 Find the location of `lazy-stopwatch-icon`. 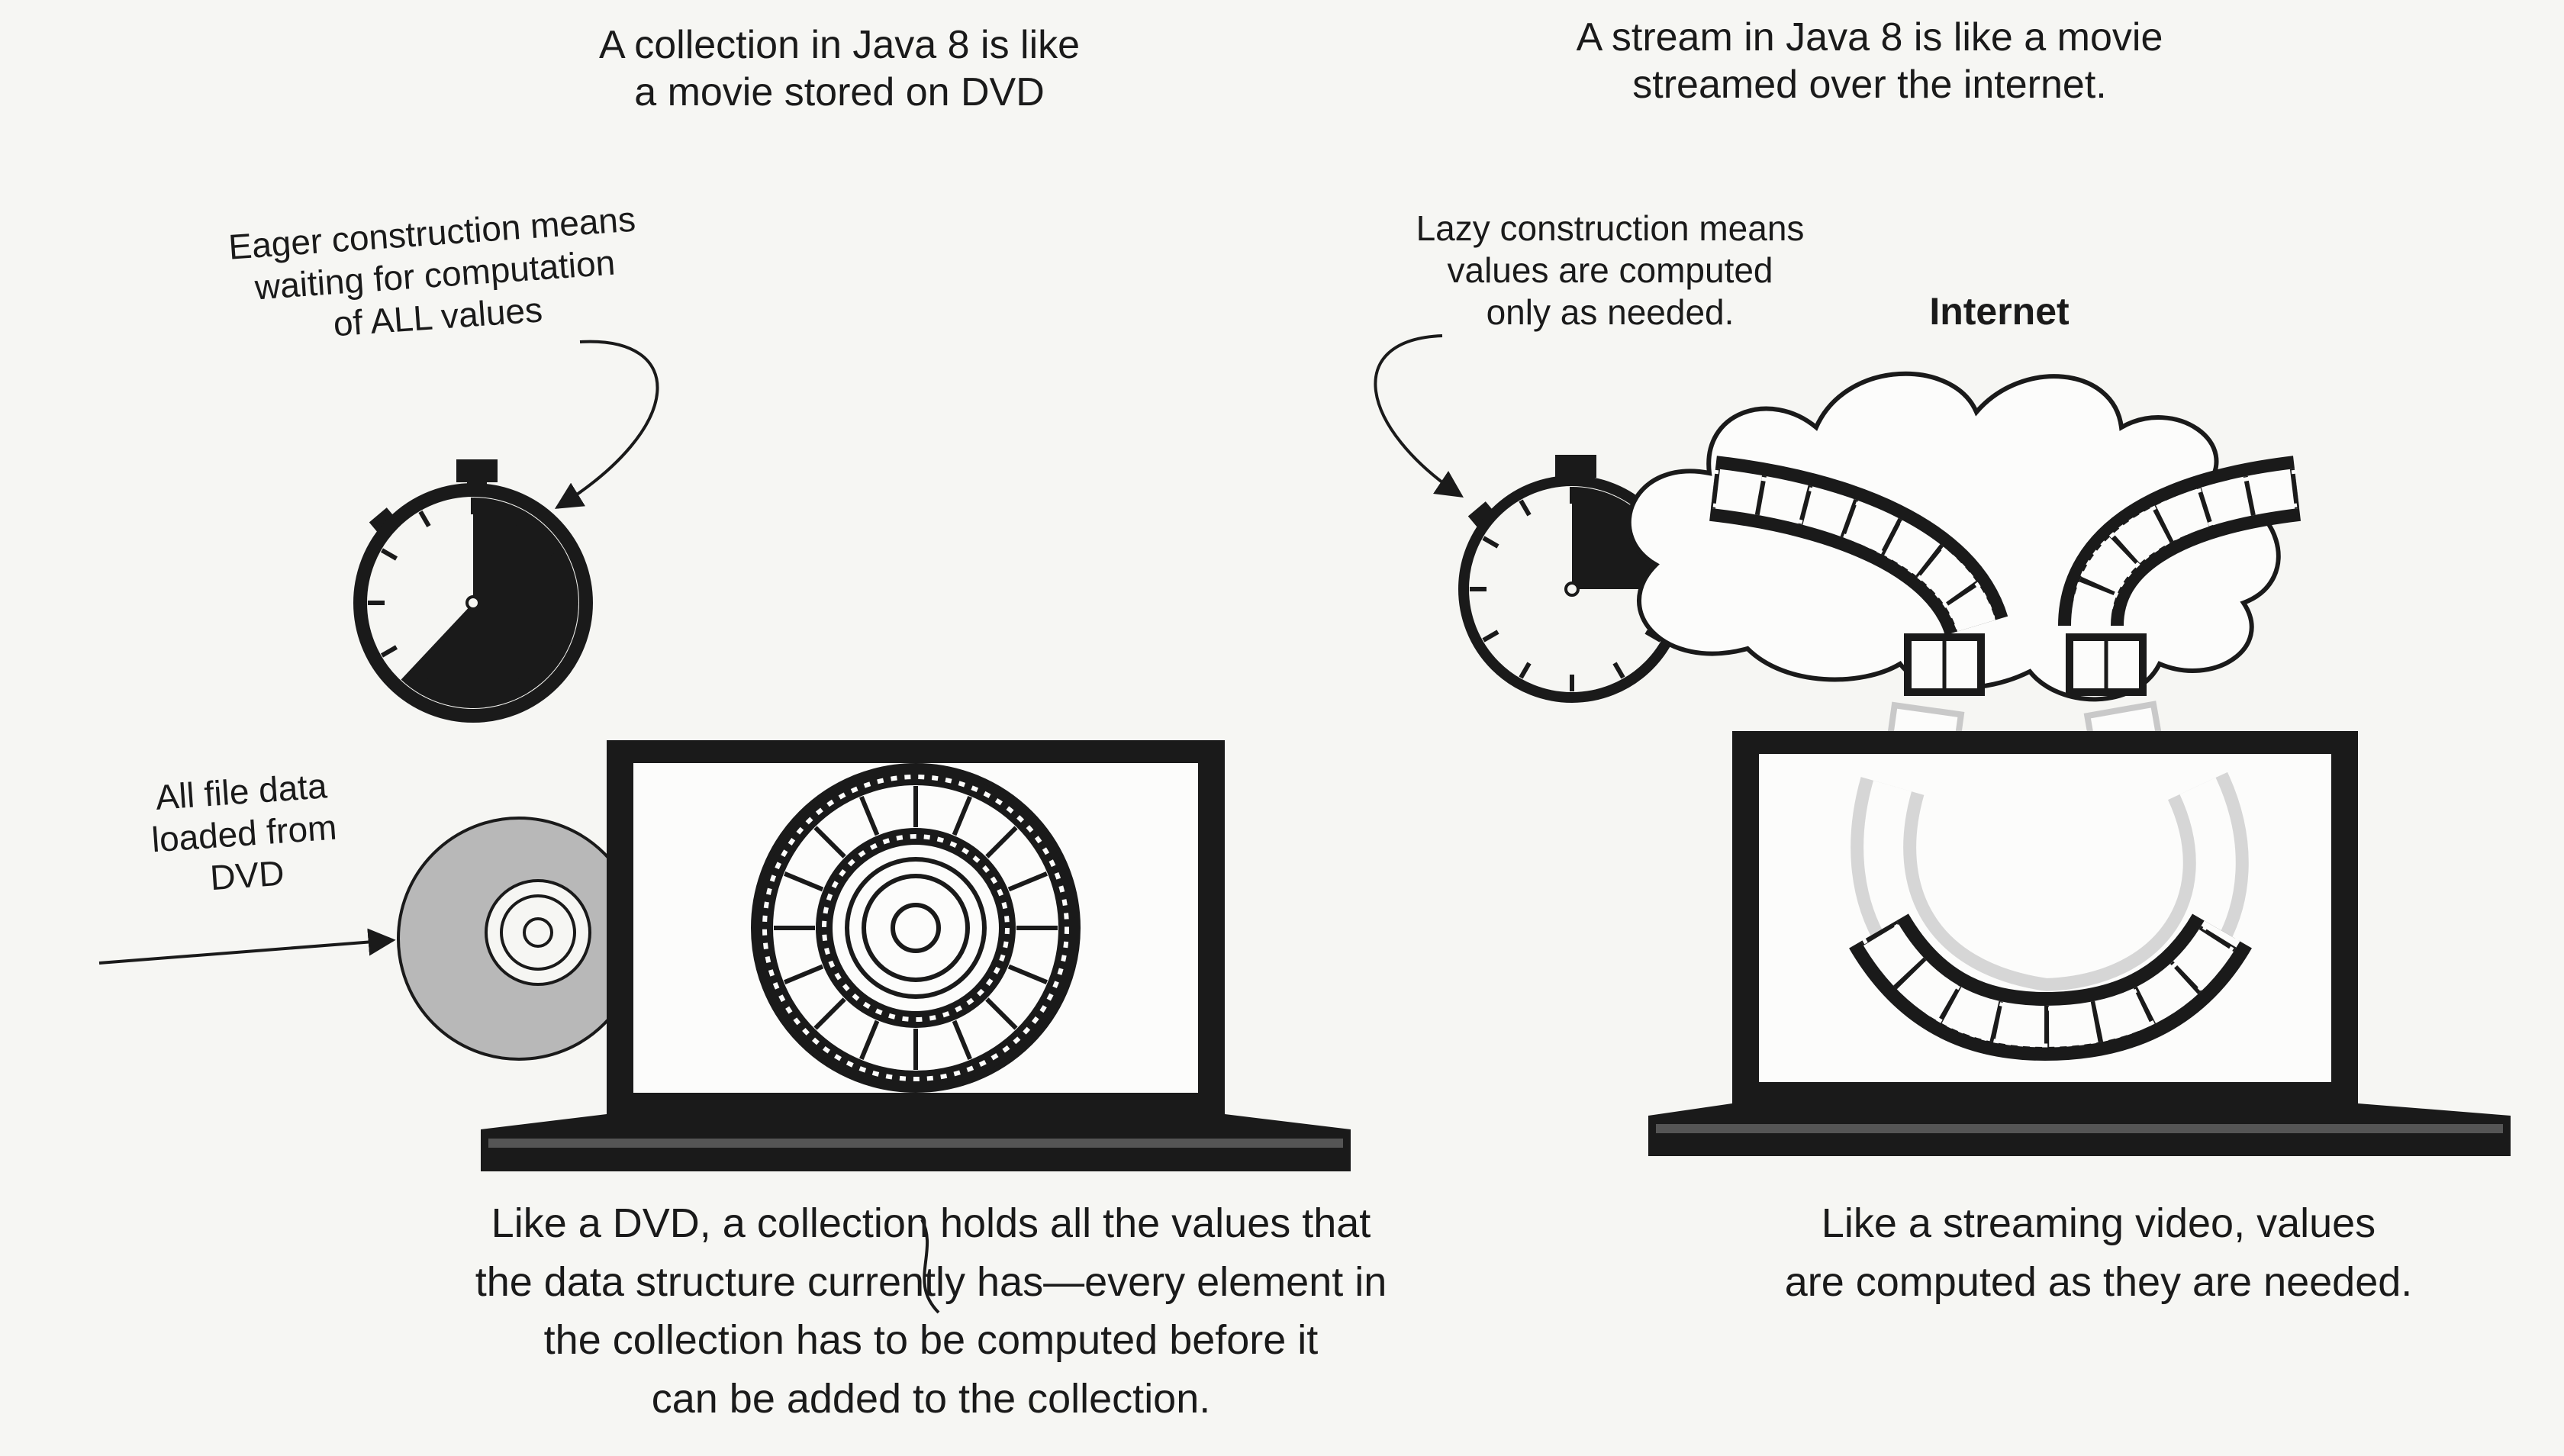

lazy-stopwatch-icon is located at coordinates (1572, 579).